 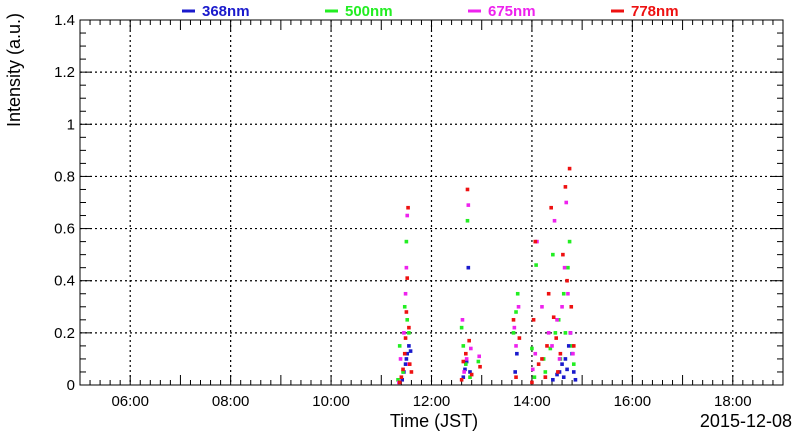 What do you see at coordinates (434, 421) in the screenshot?
I see `x-axis-label: Time (JST)` at bounding box center [434, 421].